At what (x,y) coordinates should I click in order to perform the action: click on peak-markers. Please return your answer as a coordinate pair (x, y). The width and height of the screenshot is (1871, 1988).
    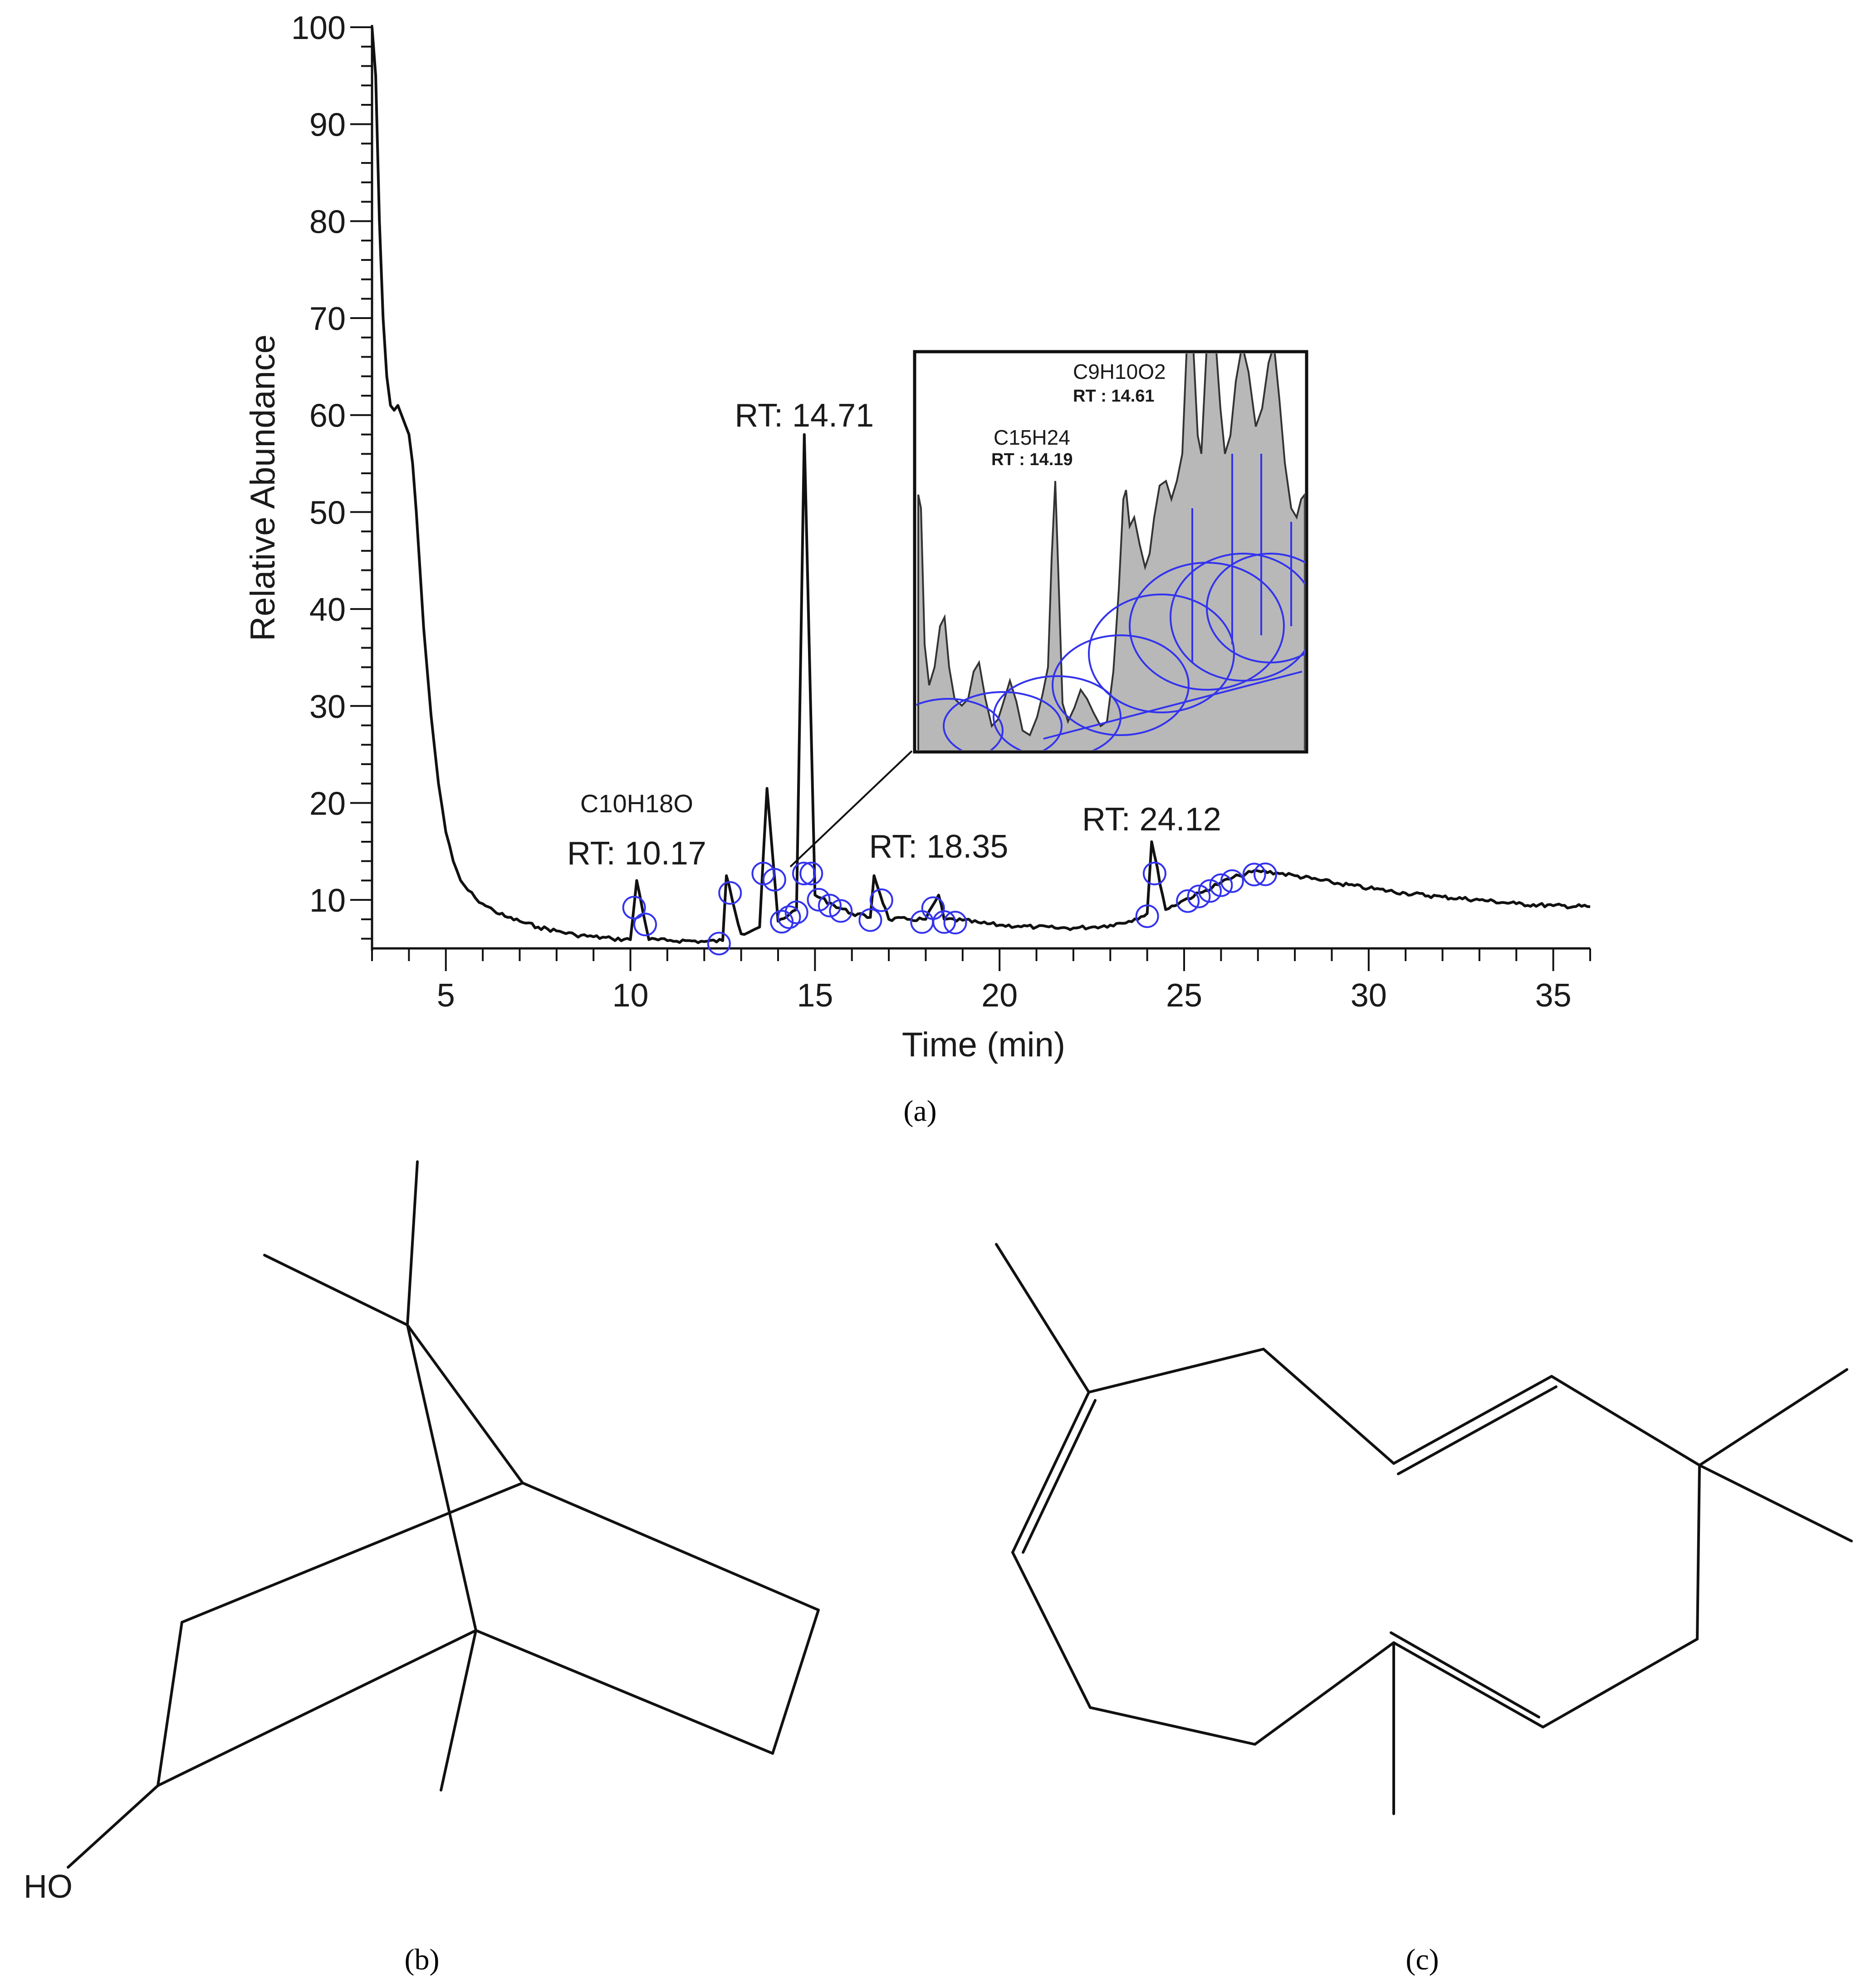
    Looking at the image, I should click on (950, 909).